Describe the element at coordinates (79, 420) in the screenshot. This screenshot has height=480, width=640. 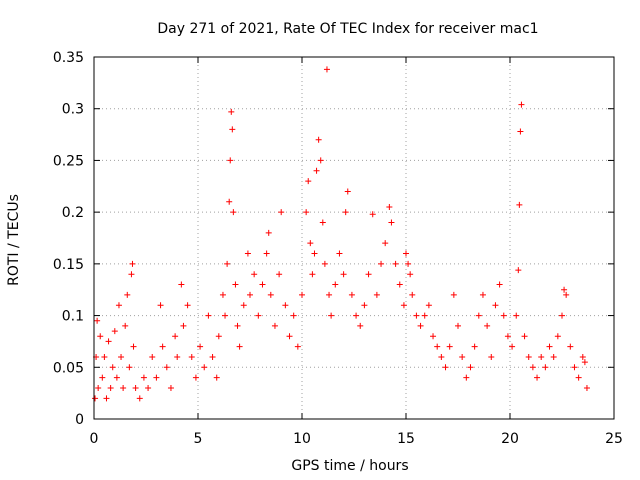
I see `y-tick-label: 0` at that location.